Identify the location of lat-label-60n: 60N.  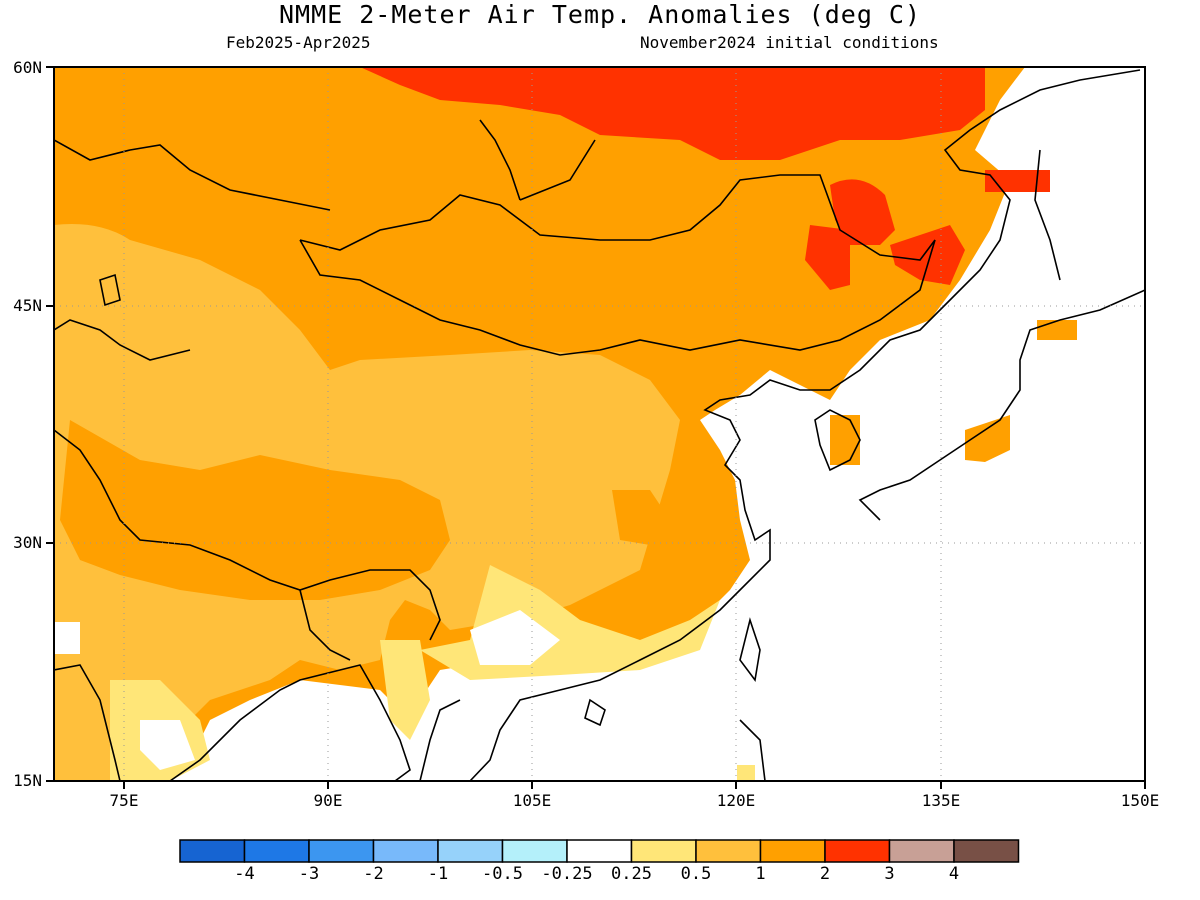
(27, 67).